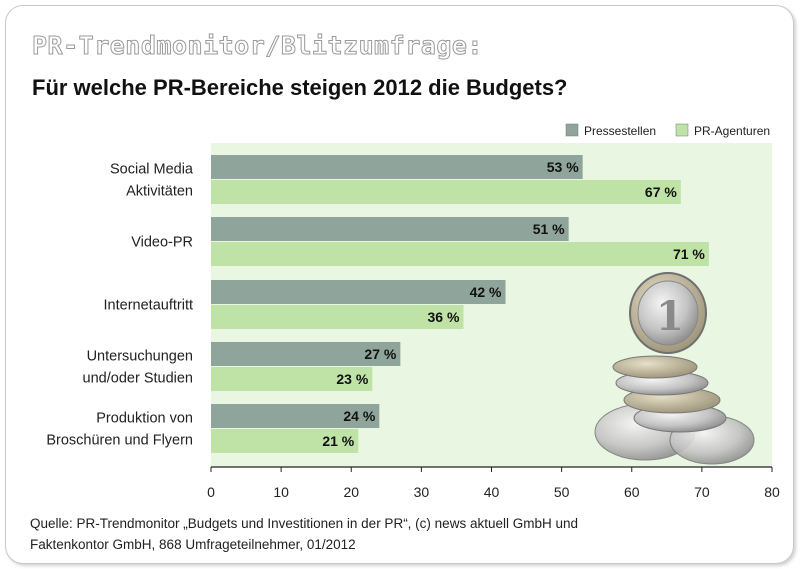 The width and height of the screenshot is (800, 569). I want to click on category-label: Internetauftritt, so click(148, 306).